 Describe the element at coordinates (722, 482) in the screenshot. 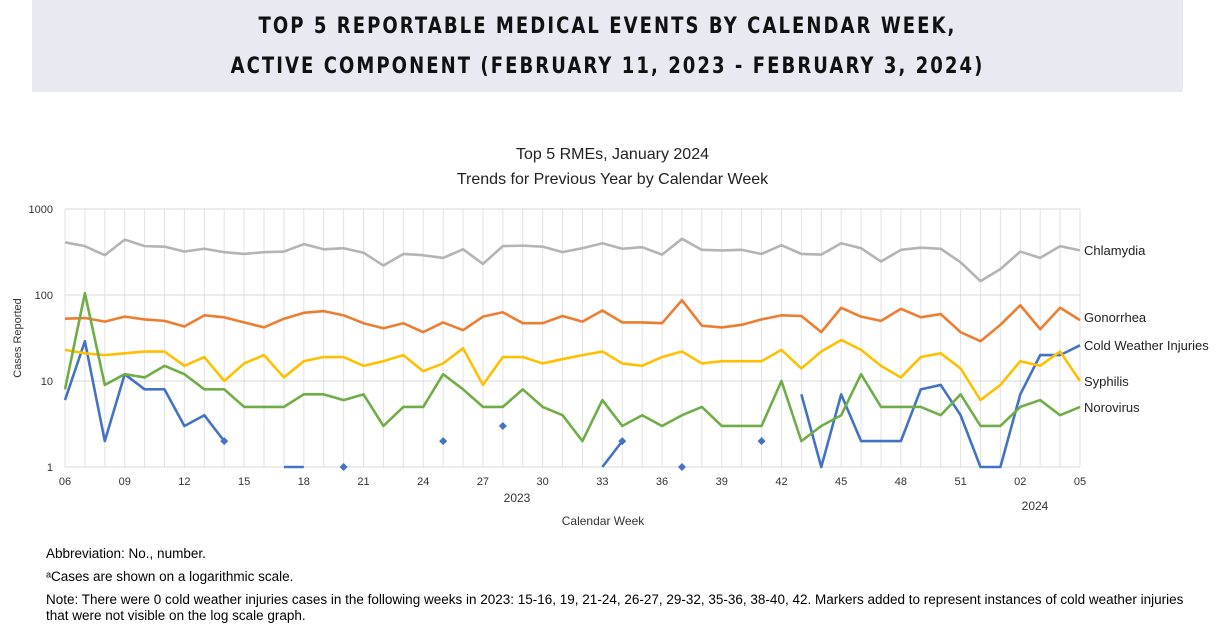

I see `x-tick-label: 39` at that location.